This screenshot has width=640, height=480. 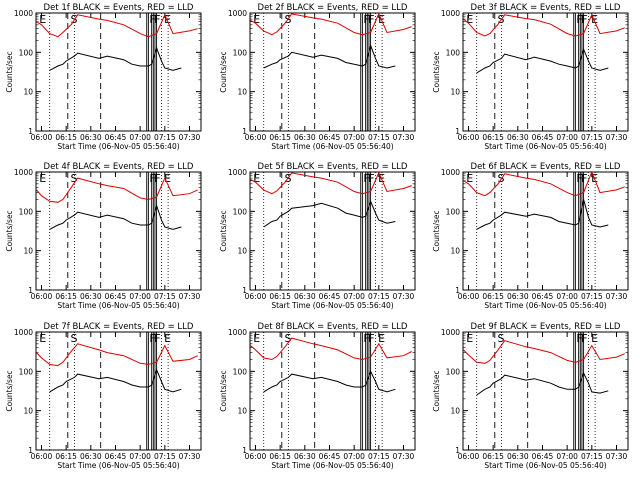 What do you see at coordinates (119, 327) in the screenshot?
I see `chart-title: Det 7f BLACK = Events, RED = LLD` at bounding box center [119, 327].